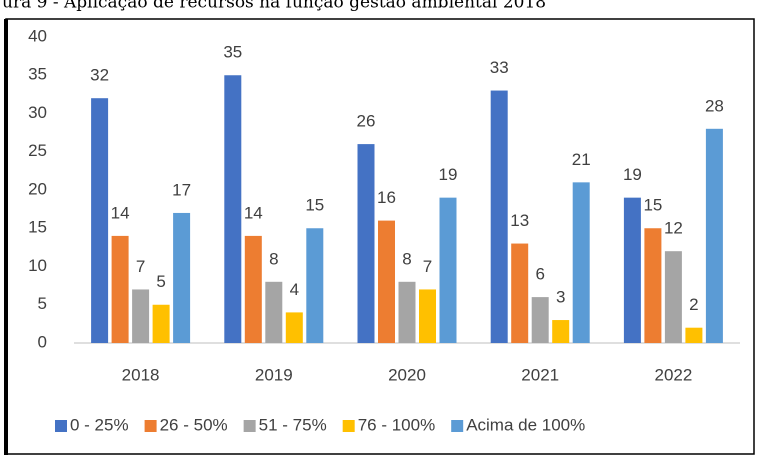 The width and height of the screenshot is (759, 460). Describe the element at coordinates (37, 150) in the screenshot. I see `y-tick-label: 25` at that location.